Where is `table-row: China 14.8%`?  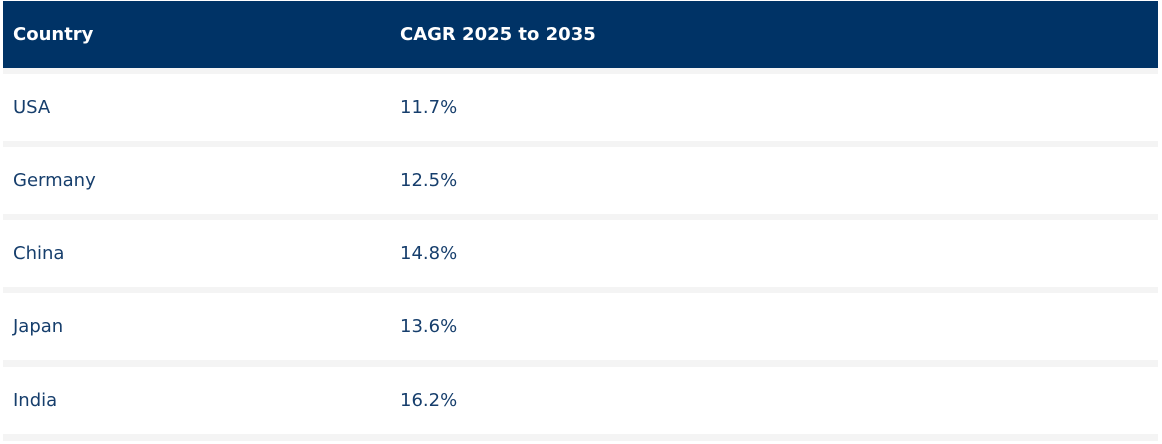 table-row: China 14.8% is located at coordinates (580, 253).